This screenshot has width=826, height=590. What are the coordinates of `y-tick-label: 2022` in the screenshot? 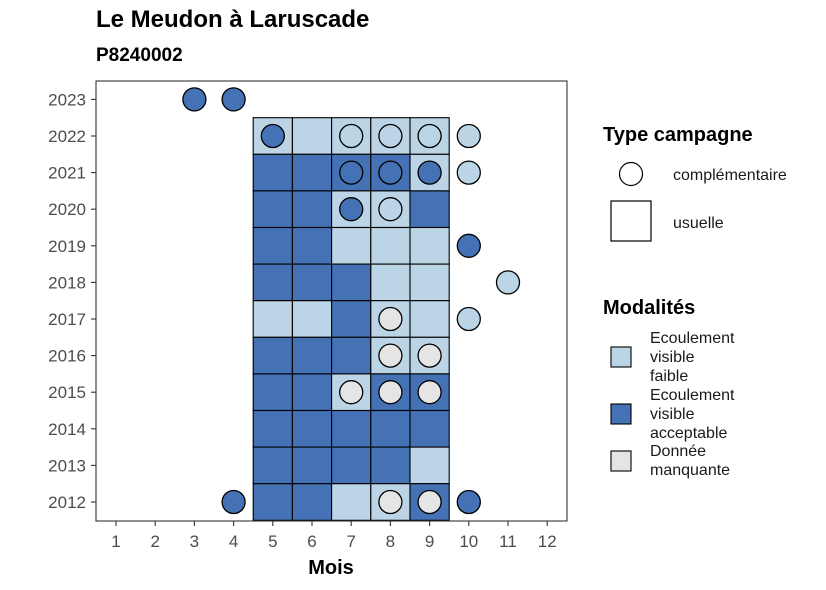 It's located at (67, 136).